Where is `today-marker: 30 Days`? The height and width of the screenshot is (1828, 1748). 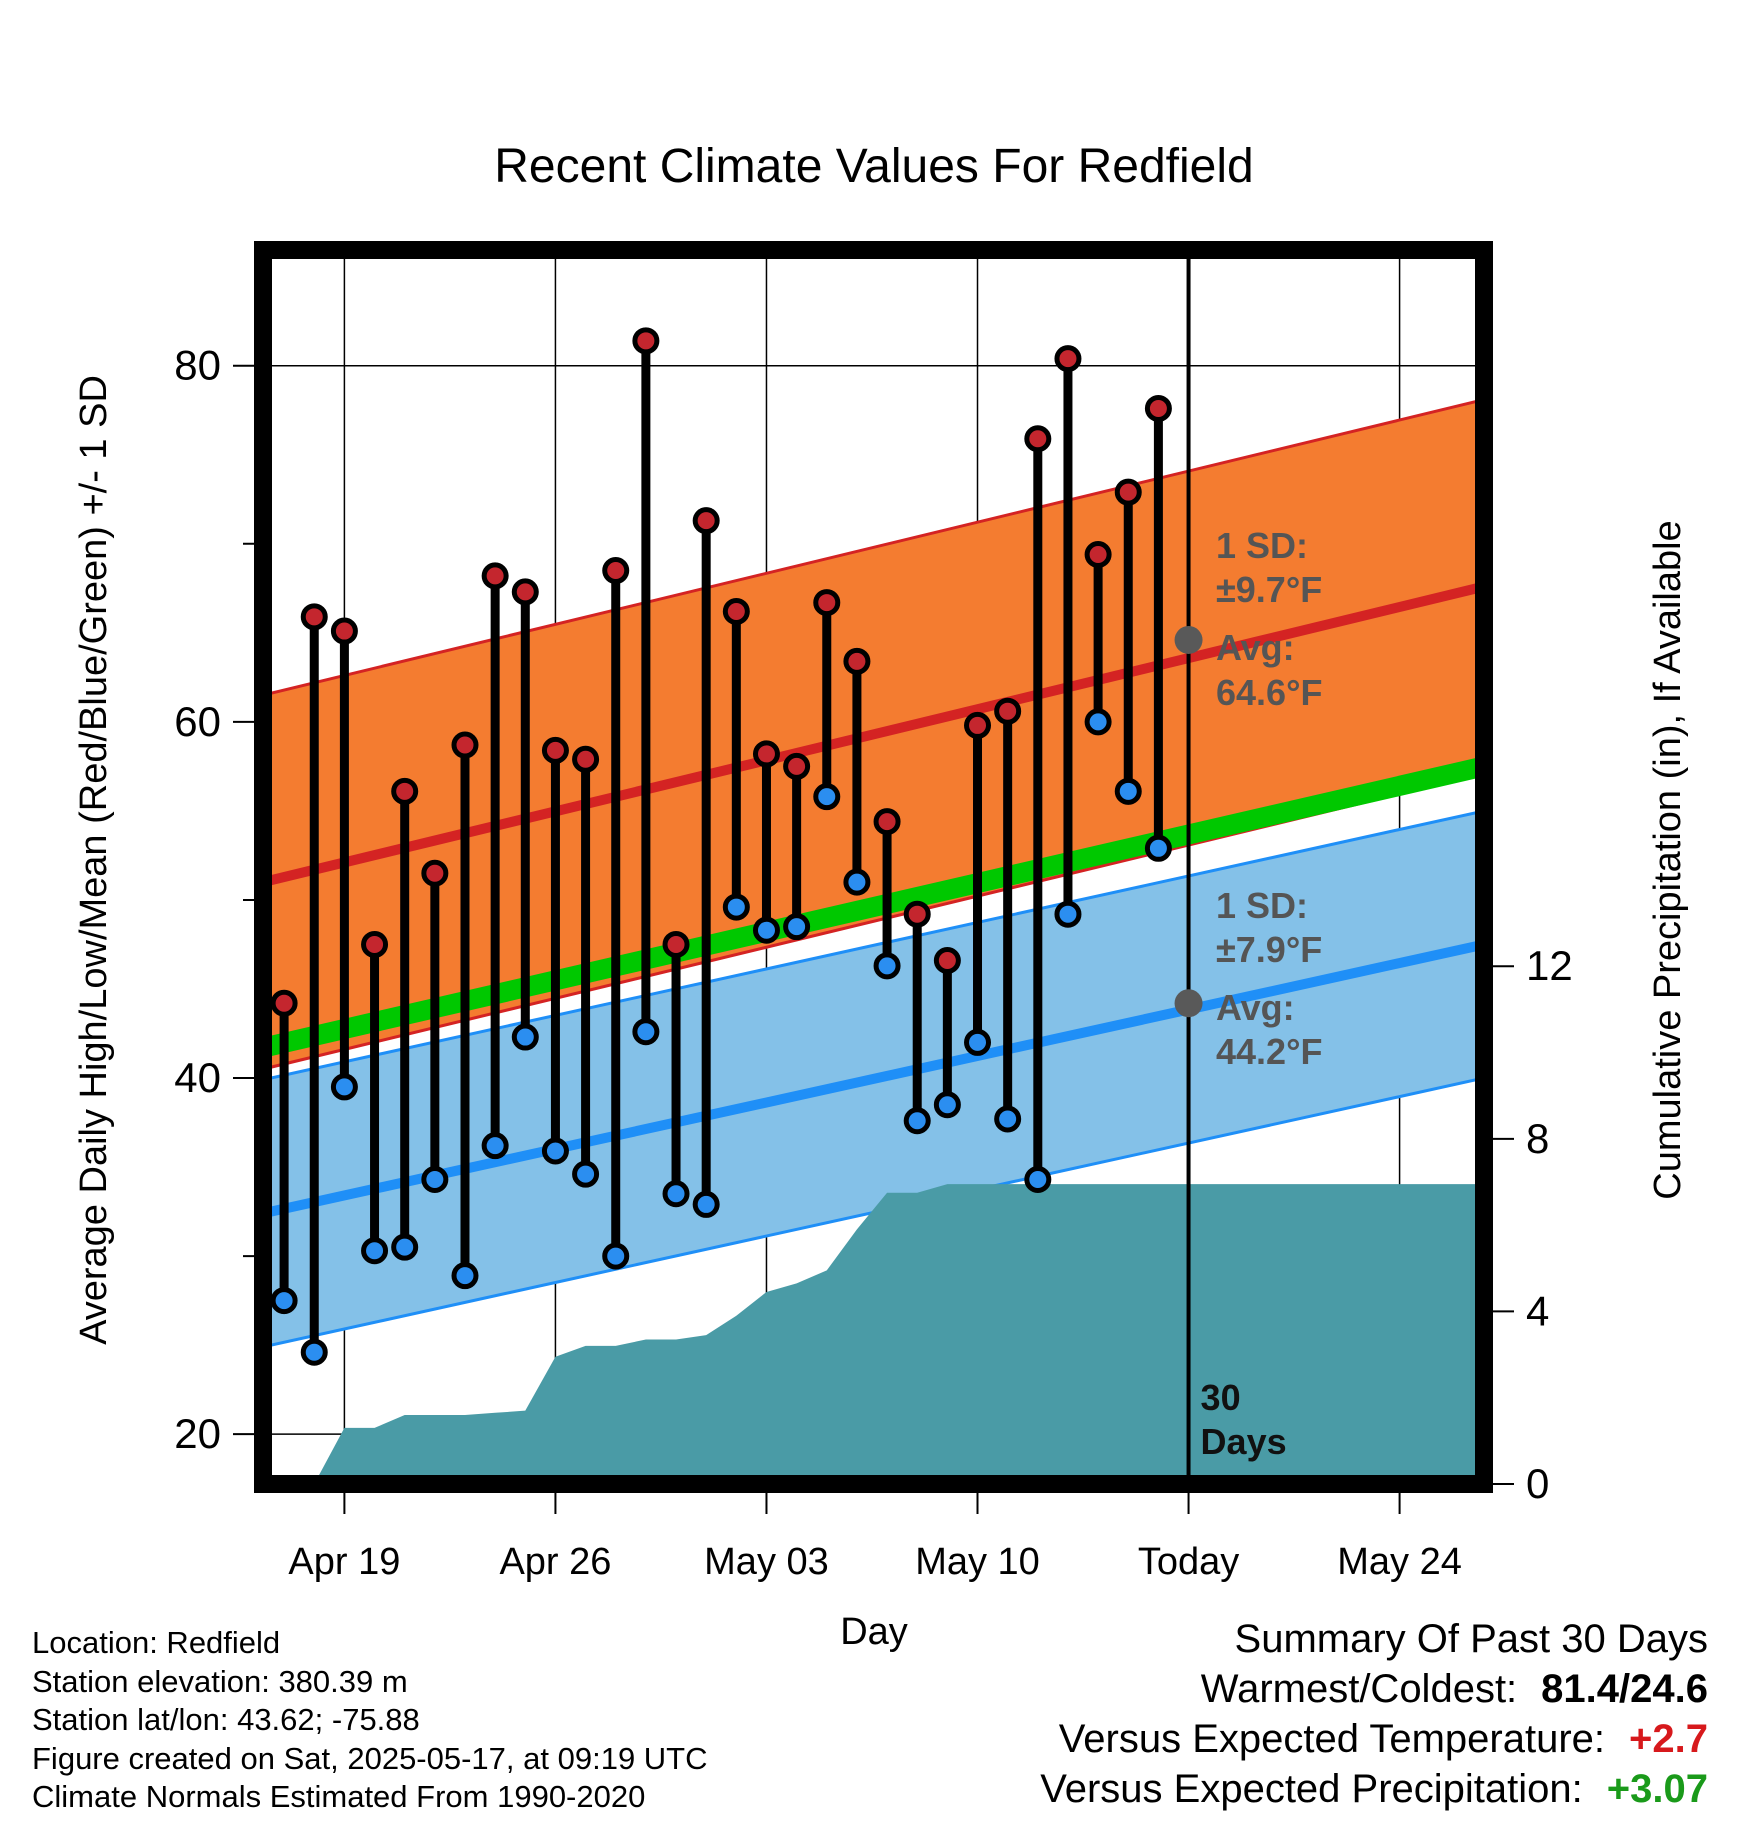
today-marker: 30 Days is located at coordinates (1230, 867).